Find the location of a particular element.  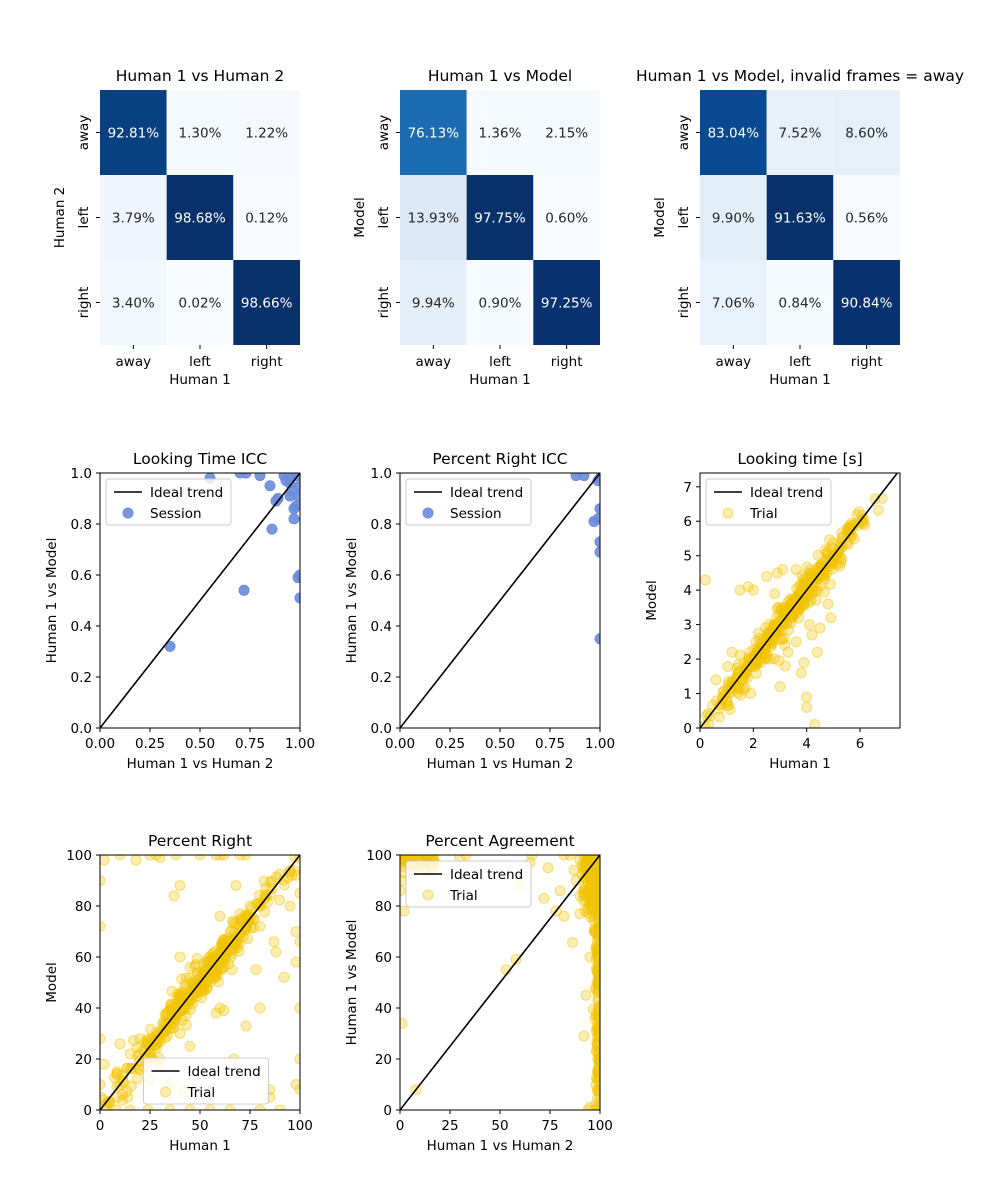

legend-marker-icon is located at coordinates (428, 513).